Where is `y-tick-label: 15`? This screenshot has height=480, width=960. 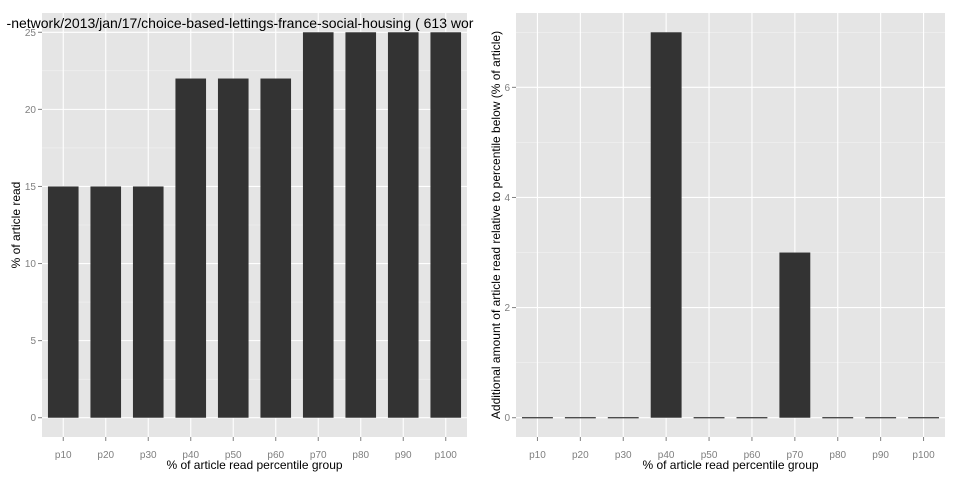 y-tick-label: 15 is located at coordinates (31, 187).